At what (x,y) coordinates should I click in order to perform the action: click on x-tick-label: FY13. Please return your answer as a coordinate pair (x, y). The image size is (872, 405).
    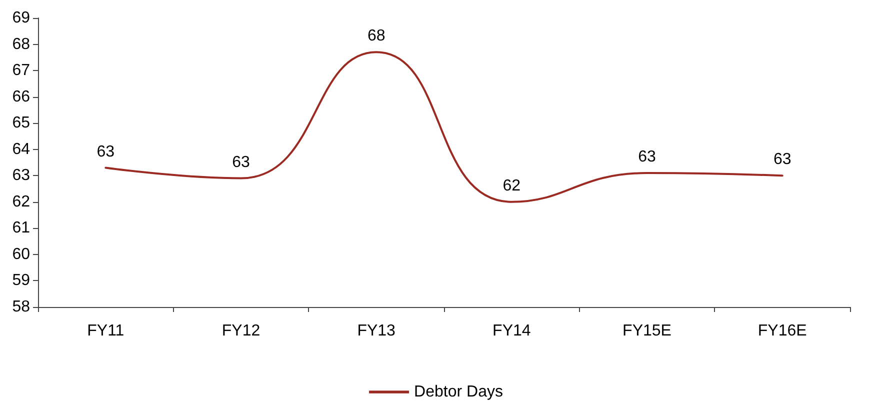
    Looking at the image, I should click on (376, 331).